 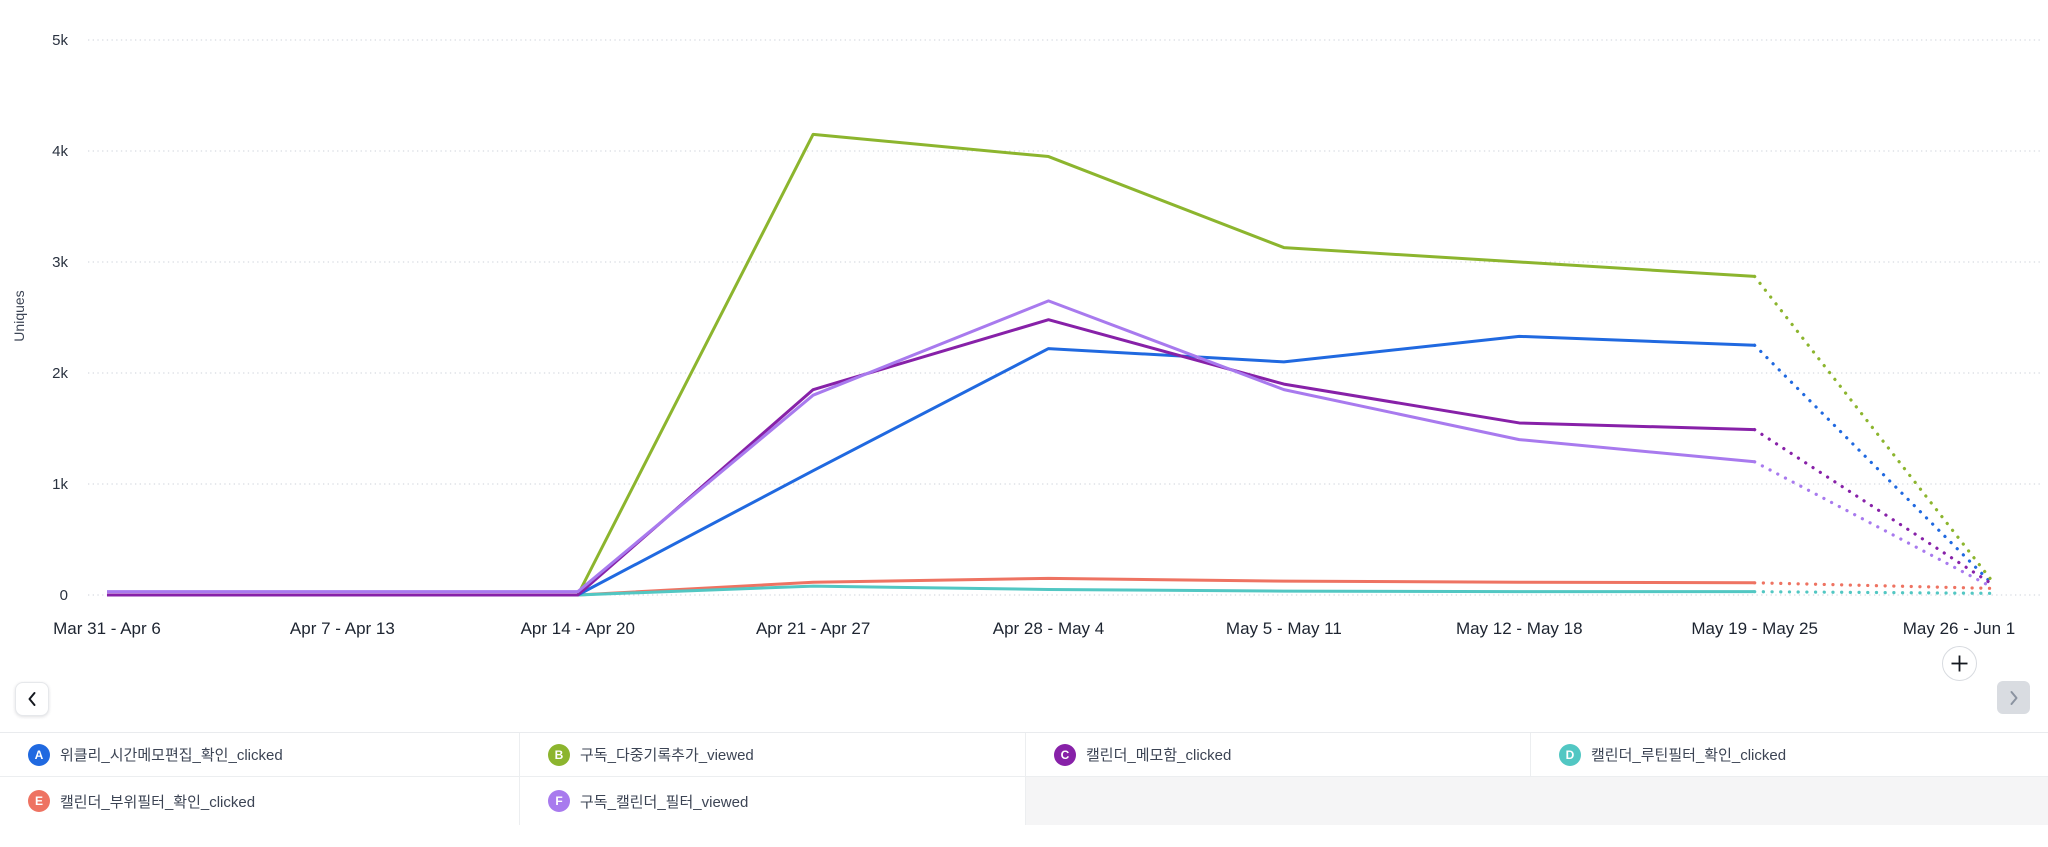 What do you see at coordinates (19, 315) in the screenshot?
I see `y-axis-title: Uniques` at bounding box center [19, 315].